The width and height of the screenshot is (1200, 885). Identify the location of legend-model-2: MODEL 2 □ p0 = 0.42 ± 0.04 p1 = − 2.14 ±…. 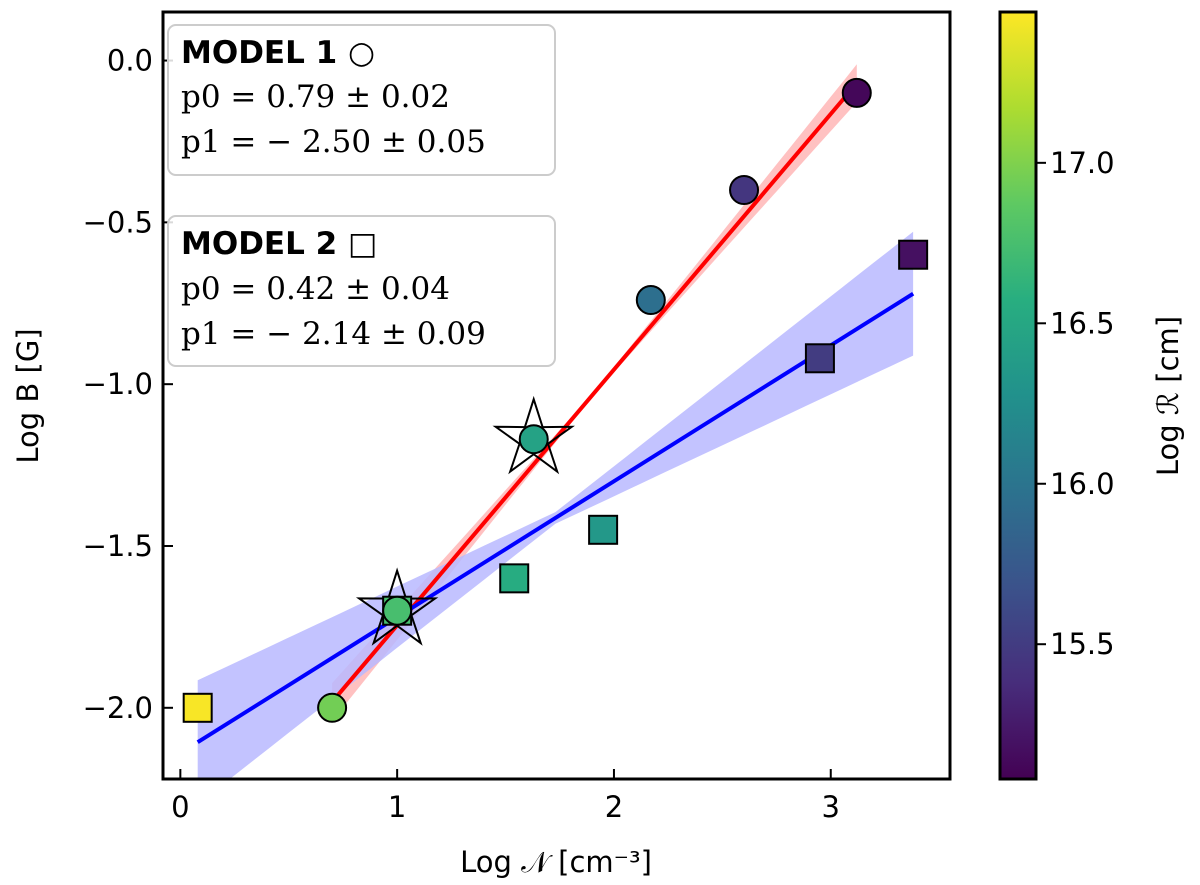
(361, 291).